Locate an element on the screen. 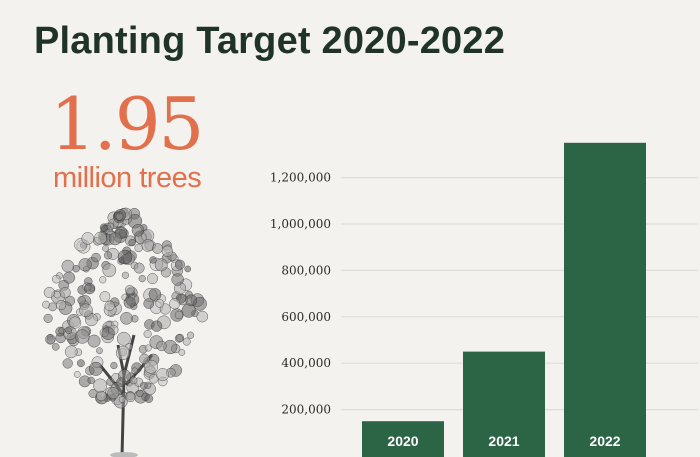  bar-label: 2020 is located at coordinates (402, 441).